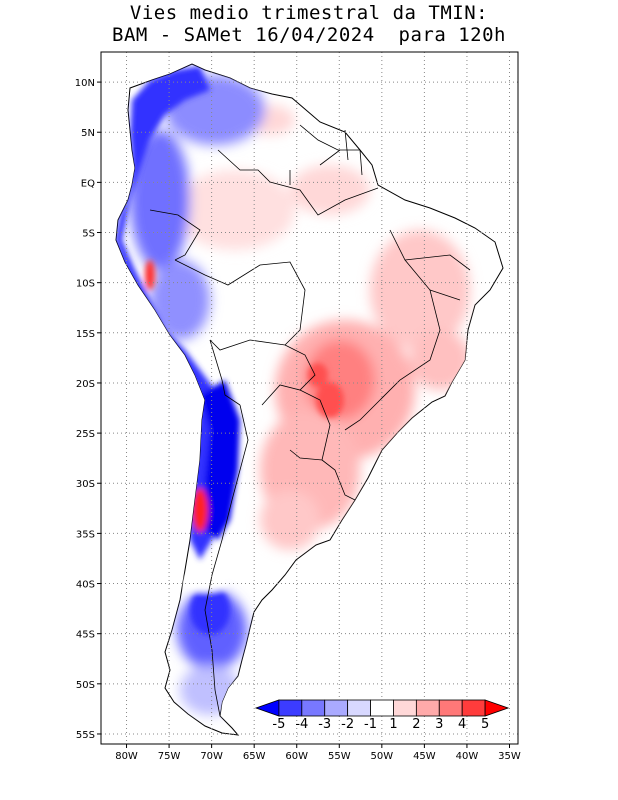 This screenshot has height=800, width=618. Describe the element at coordinates (416, 724) in the screenshot. I see `colorbar-label: 2` at that location.